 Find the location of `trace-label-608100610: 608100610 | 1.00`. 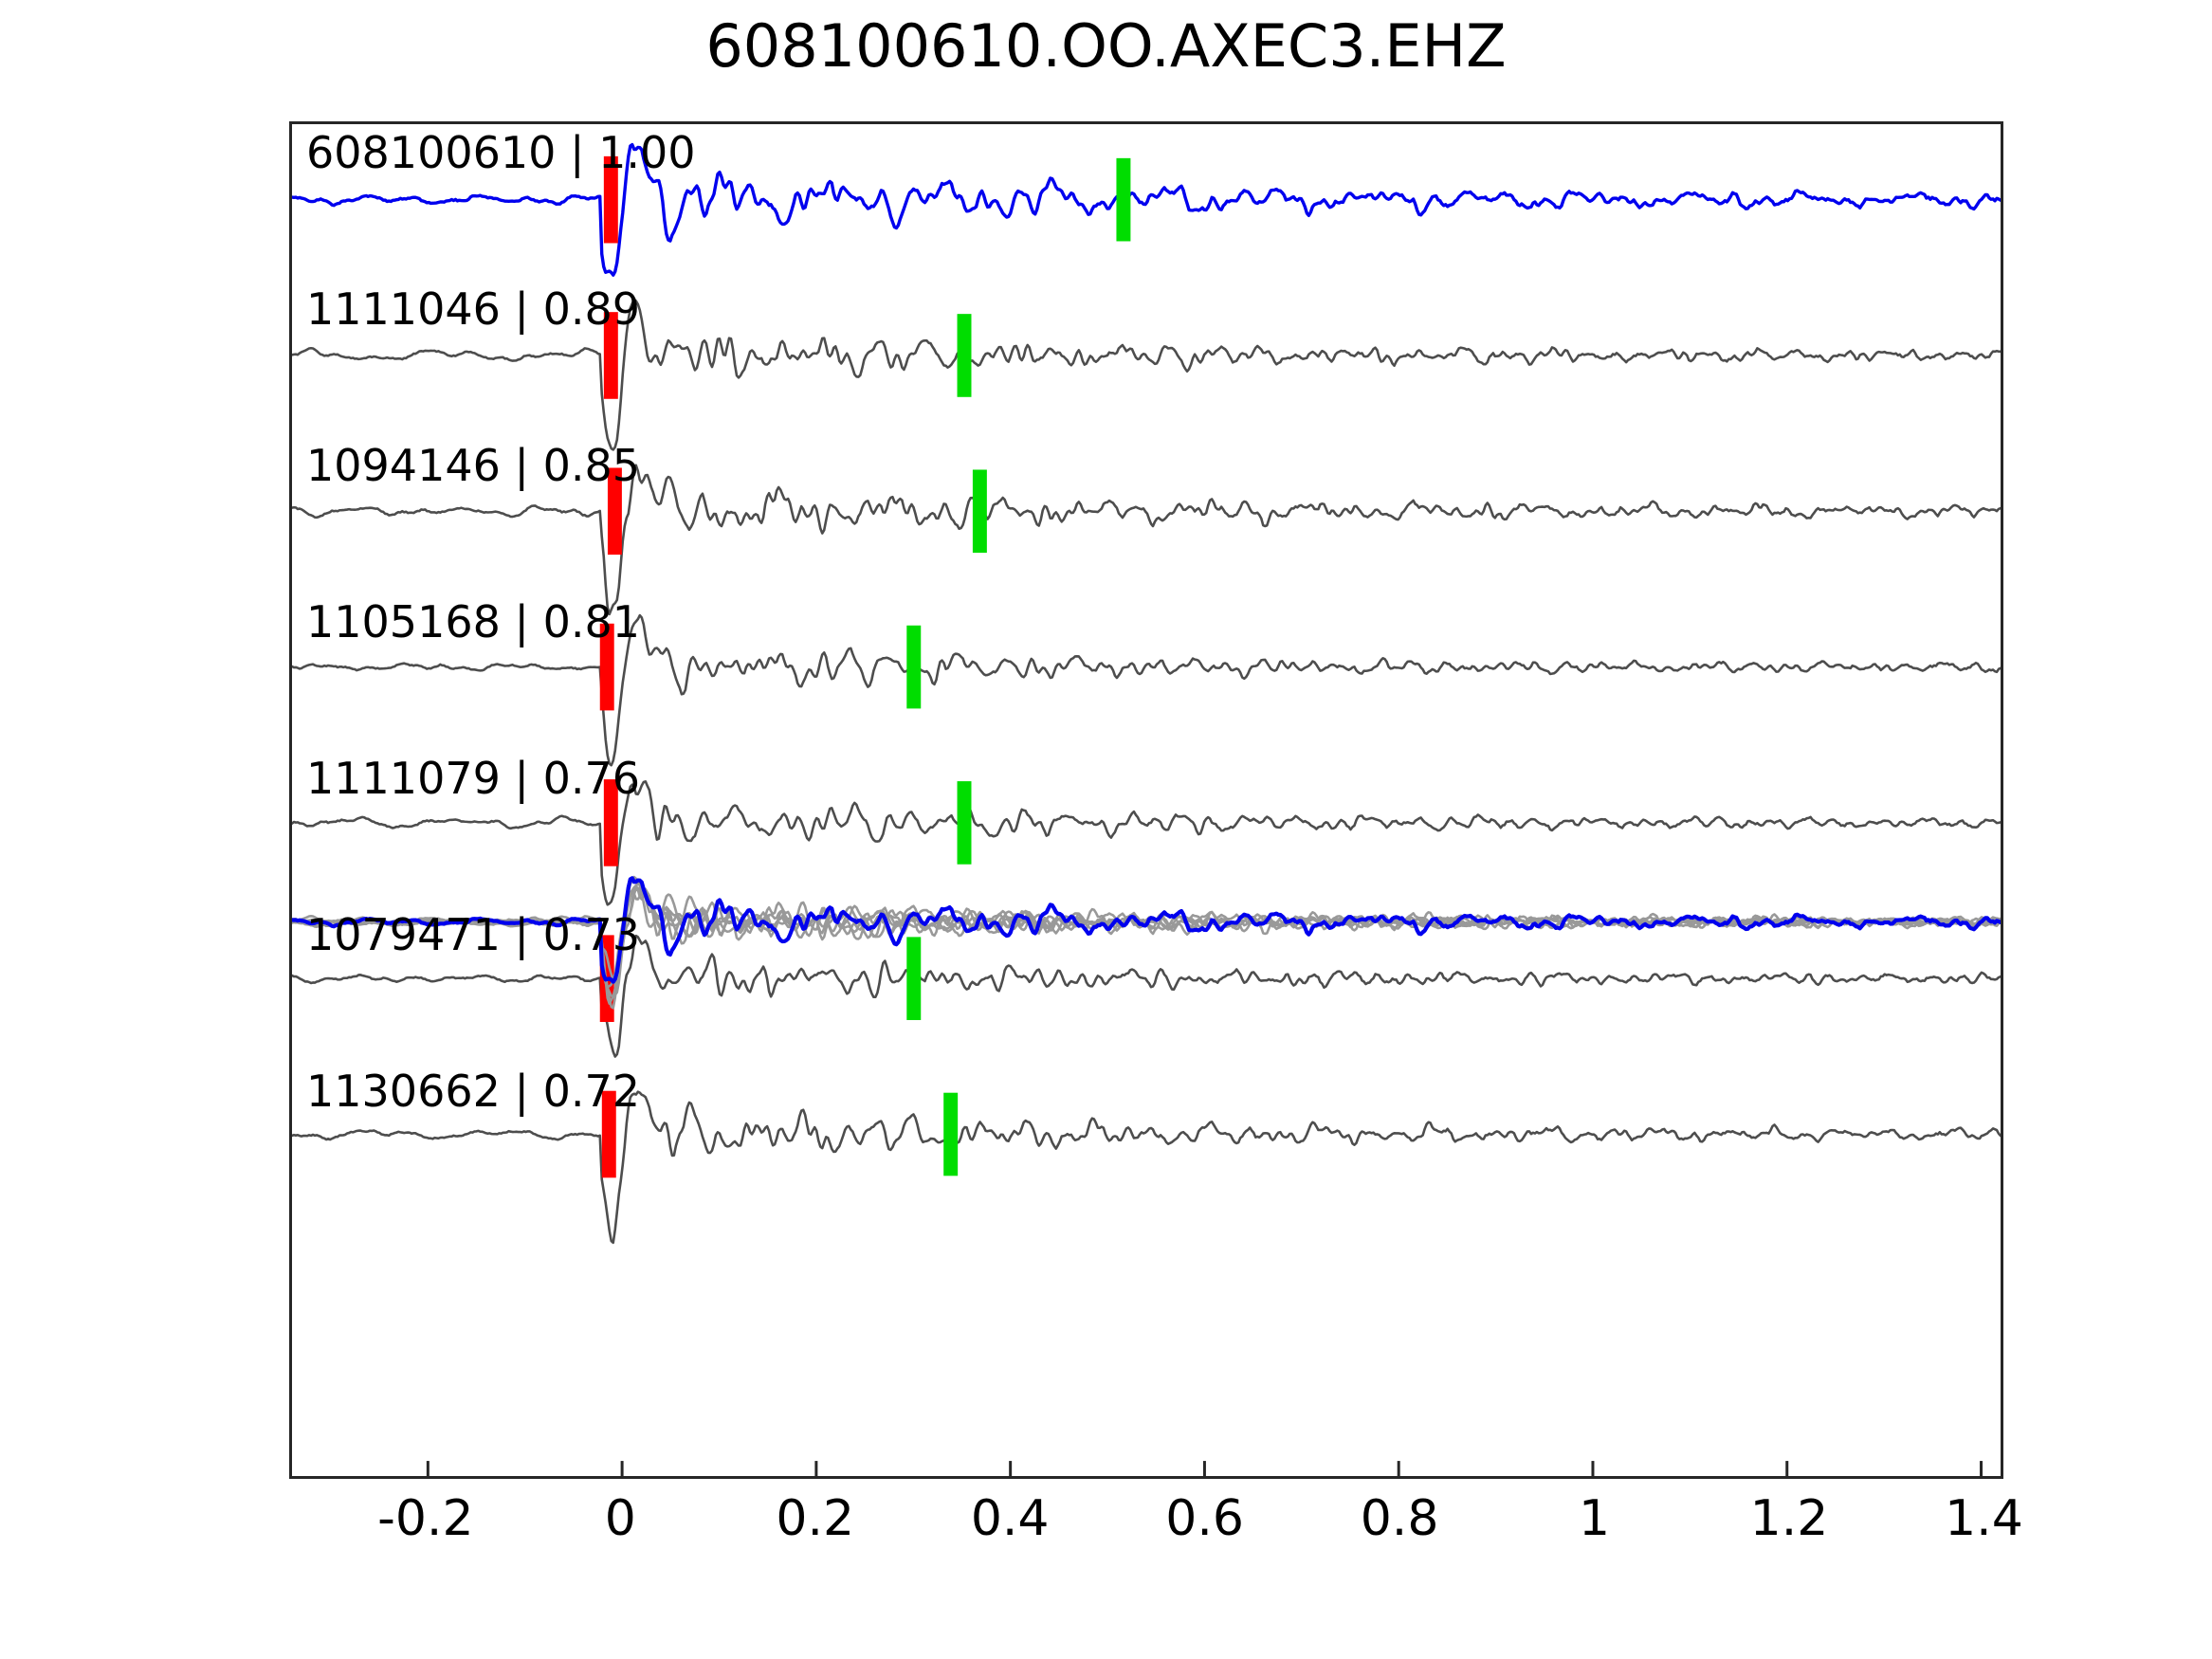

trace-label-608100610: 608100610 | 1.00 is located at coordinates (501, 152).